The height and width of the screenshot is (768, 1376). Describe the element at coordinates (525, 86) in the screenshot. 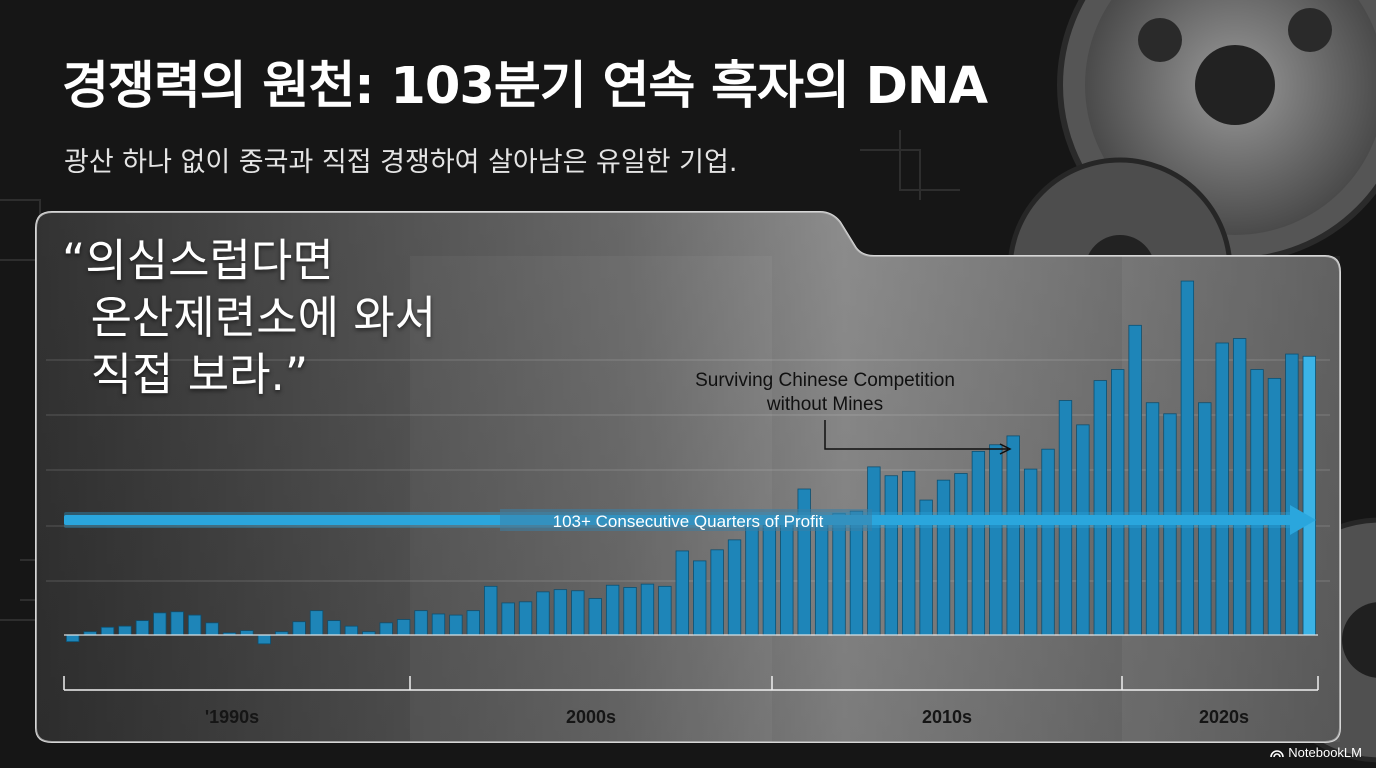

I see `page-title: 경쟁력의 원천: 103분기 연속 흑자의 DNA` at that location.